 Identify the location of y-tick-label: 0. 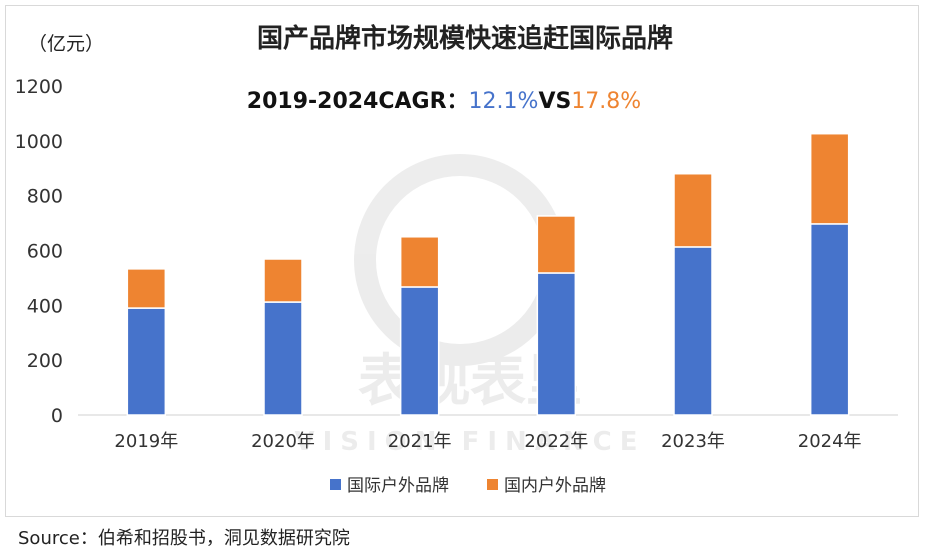
(57, 416).